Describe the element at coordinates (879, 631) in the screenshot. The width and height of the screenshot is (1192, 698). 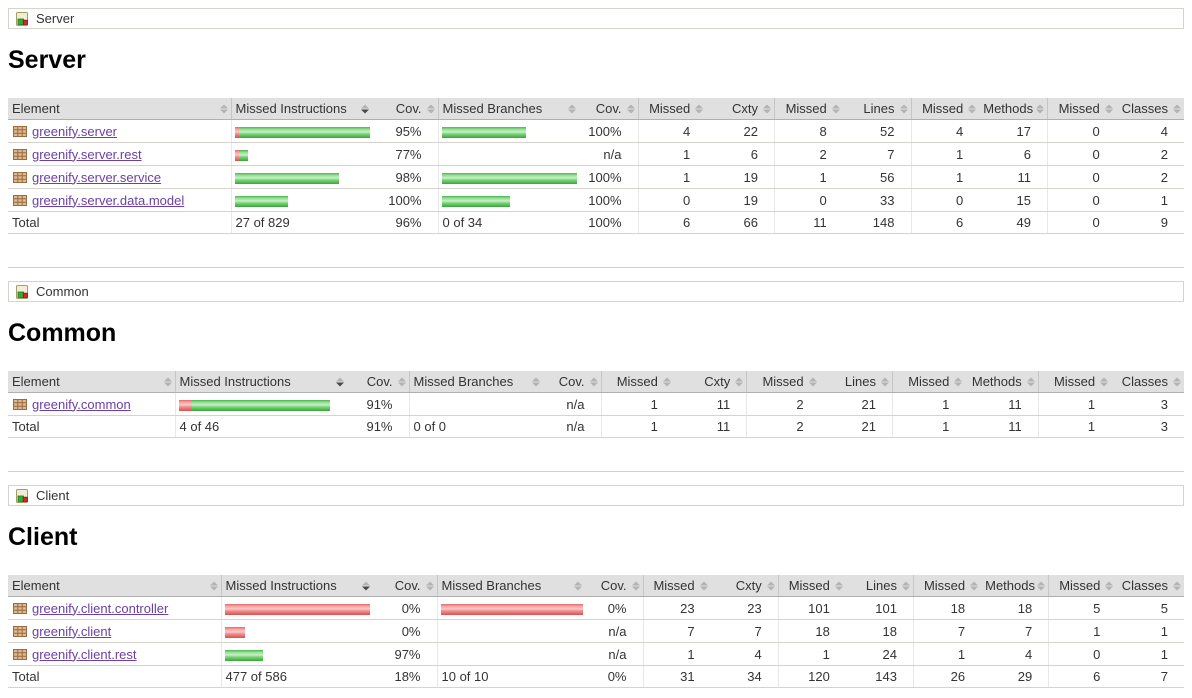
I see `lines: 18` at that location.